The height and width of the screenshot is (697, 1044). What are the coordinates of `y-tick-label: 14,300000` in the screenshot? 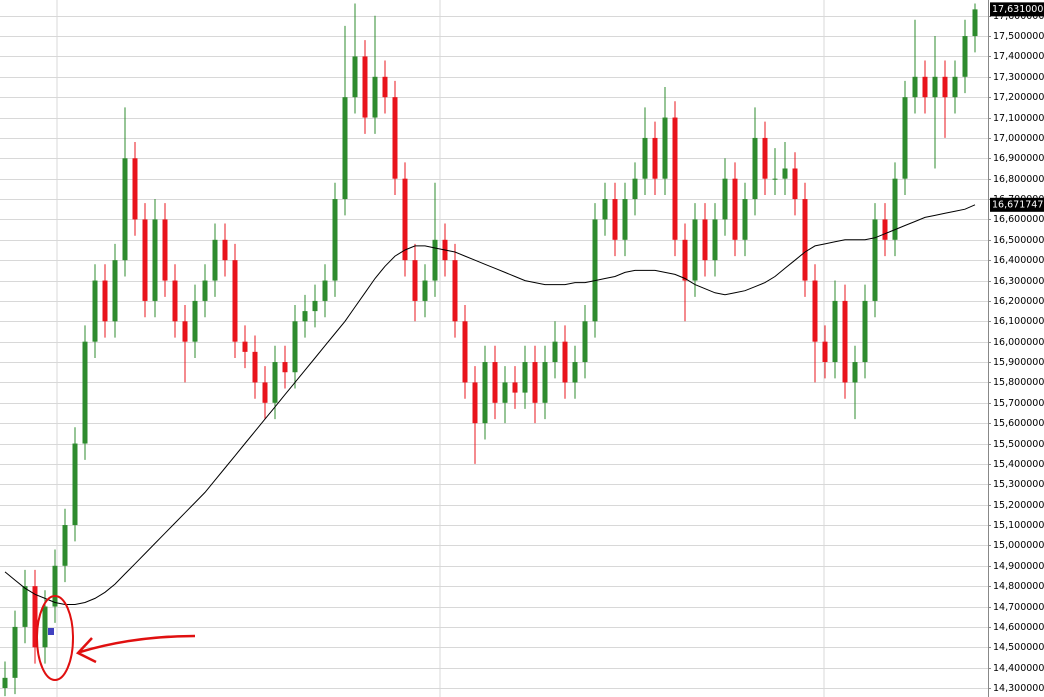 It's located at (1018, 688).